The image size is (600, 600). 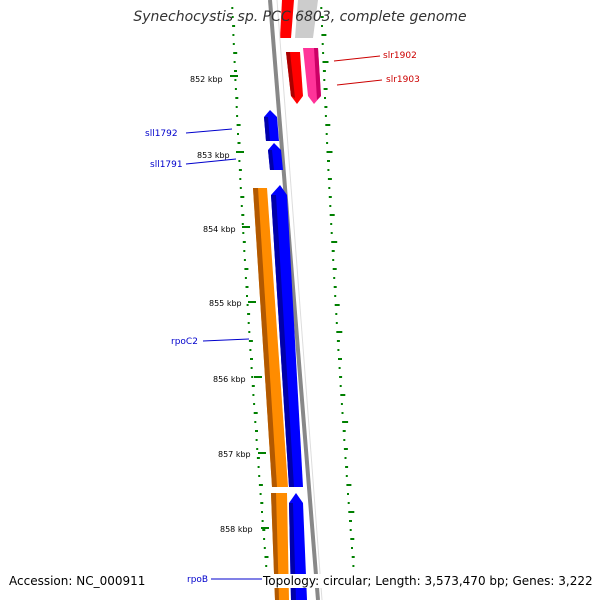 What do you see at coordinates (312, 76) in the screenshot?
I see `gene-slr1903` at bounding box center [312, 76].